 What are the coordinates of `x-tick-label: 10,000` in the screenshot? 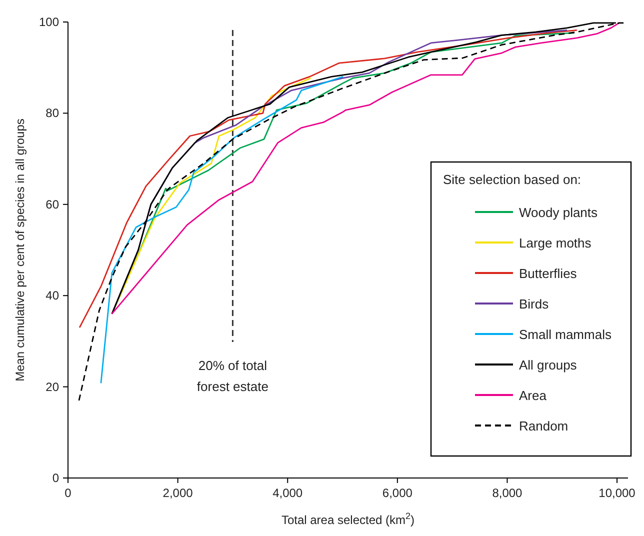 It's located at (617, 493).